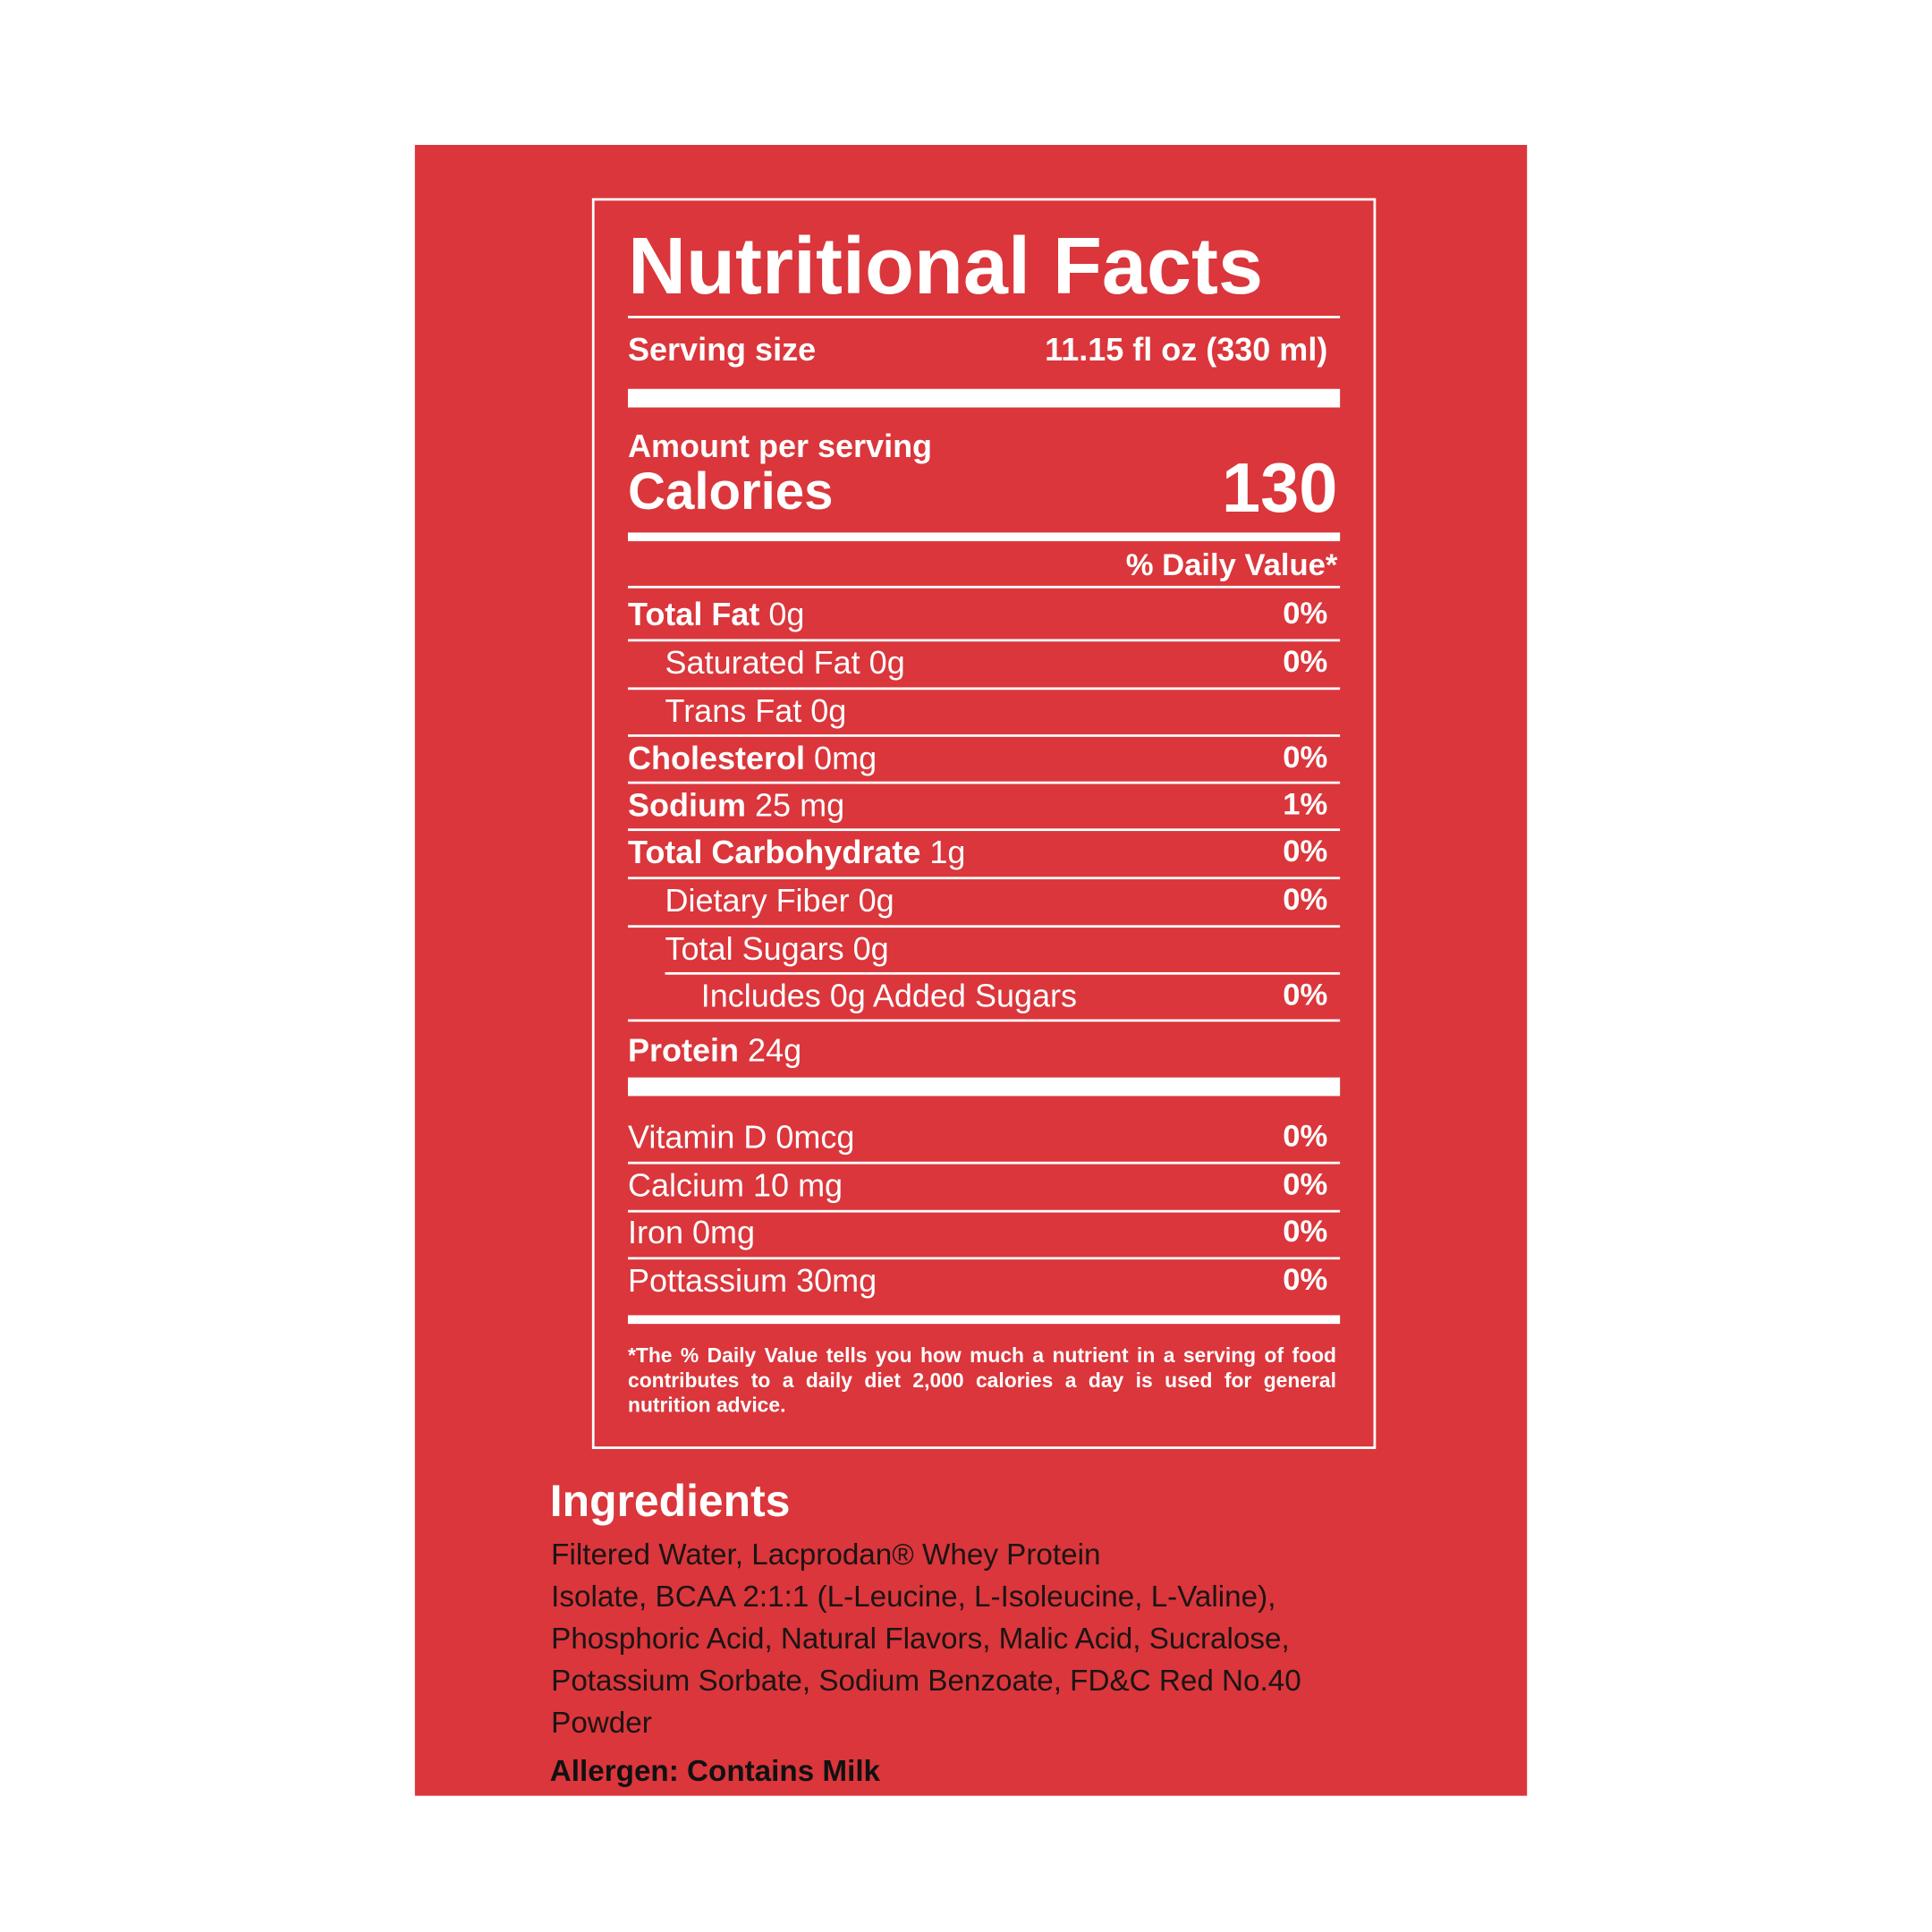  Describe the element at coordinates (777, 948) in the screenshot. I see `nutrient-total-sugars: Total Sugars 0g` at that location.